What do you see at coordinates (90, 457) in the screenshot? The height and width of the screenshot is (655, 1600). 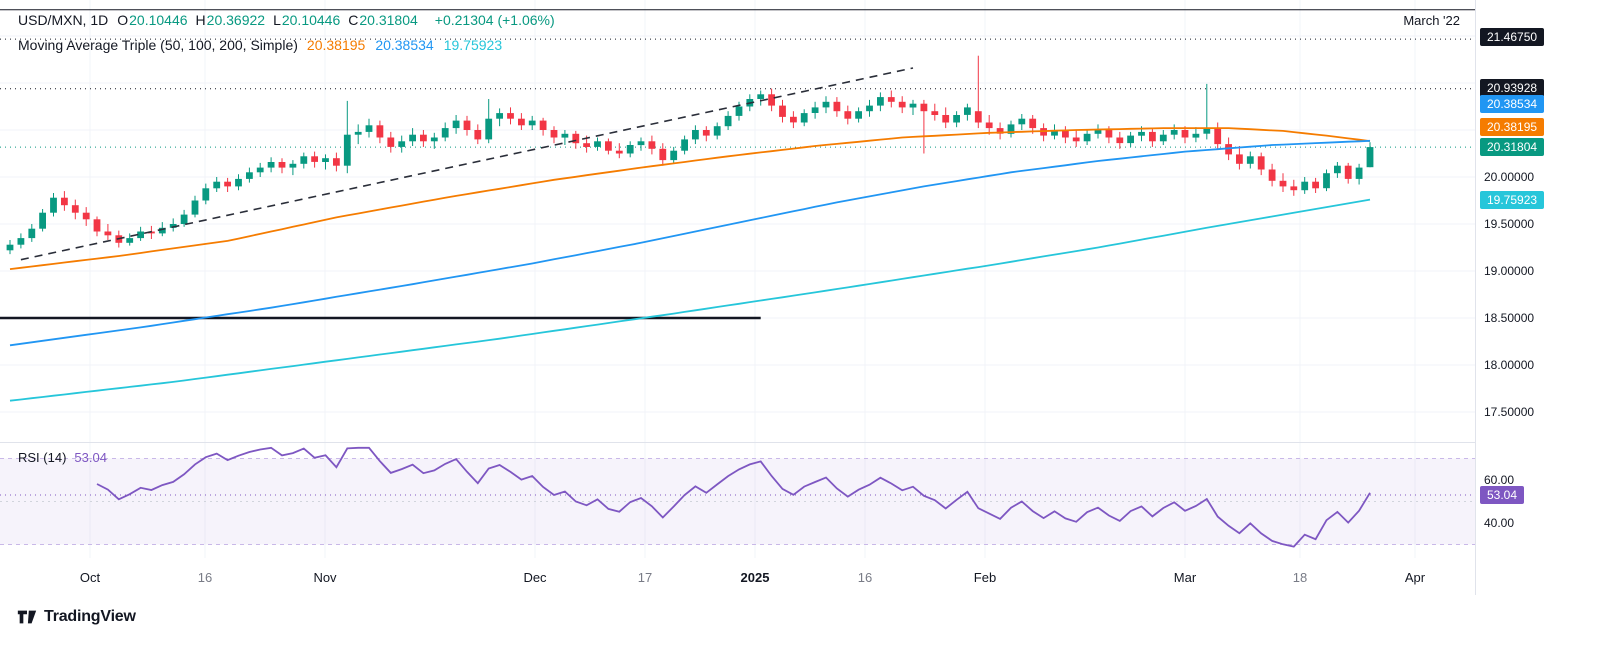 I see `rsi-value: 53.04` at bounding box center [90, 457].